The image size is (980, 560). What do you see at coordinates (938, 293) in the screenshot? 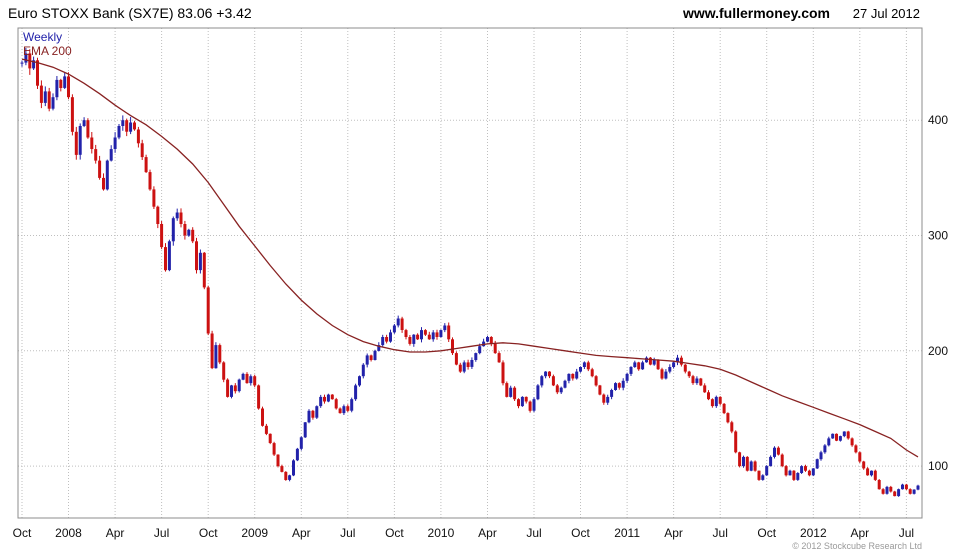
I see `y-axis-labels: 100 200 300 400` at bounding box center [938, 293].